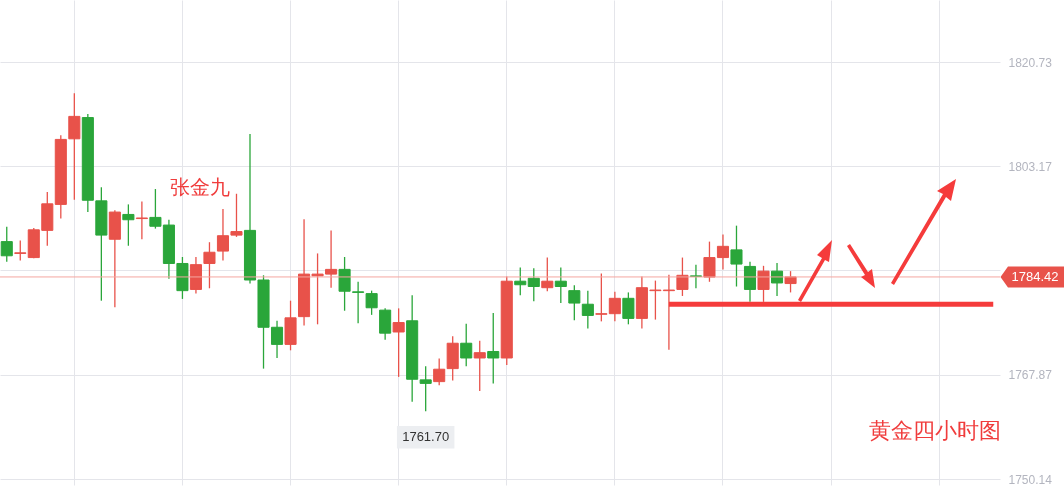 The width and height of the screenshot is (1064, 495). Describe the element at coordinates (1035, 276) in the screenshot. I see `ref-line-label: 1784.42` at that location.